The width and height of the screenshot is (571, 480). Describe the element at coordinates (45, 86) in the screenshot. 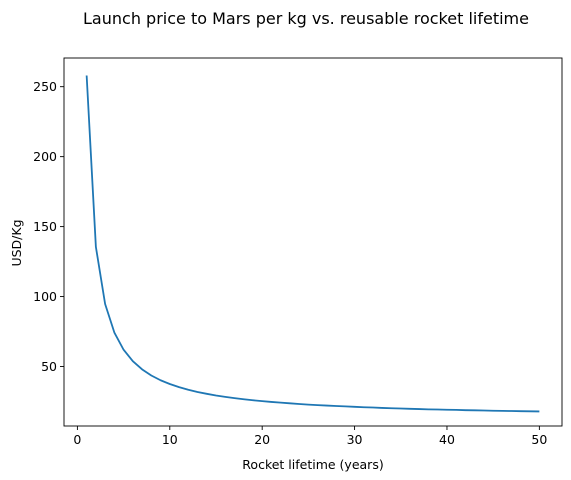

I see `y-tick-label: 250` at that location.